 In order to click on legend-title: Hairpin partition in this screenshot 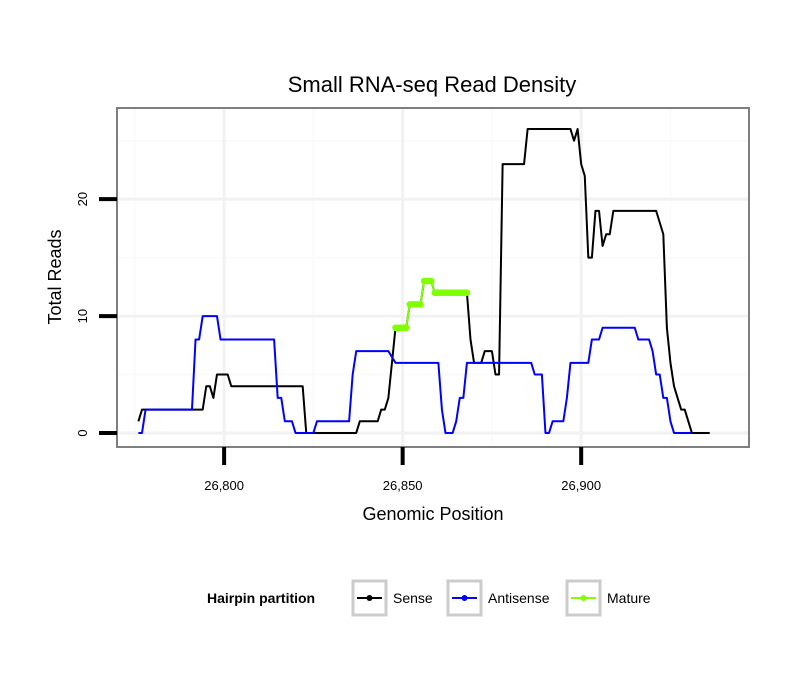, I will do `click(261, 598)`.